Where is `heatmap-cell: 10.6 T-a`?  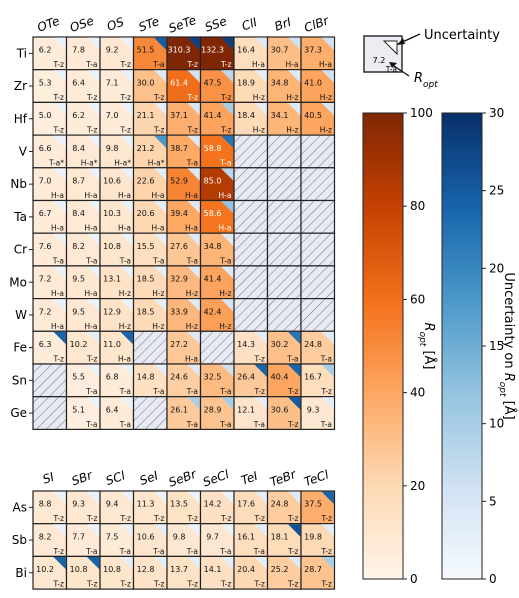
heatmap-cell: 10.6 T-a is located at coordinates (150, 540).